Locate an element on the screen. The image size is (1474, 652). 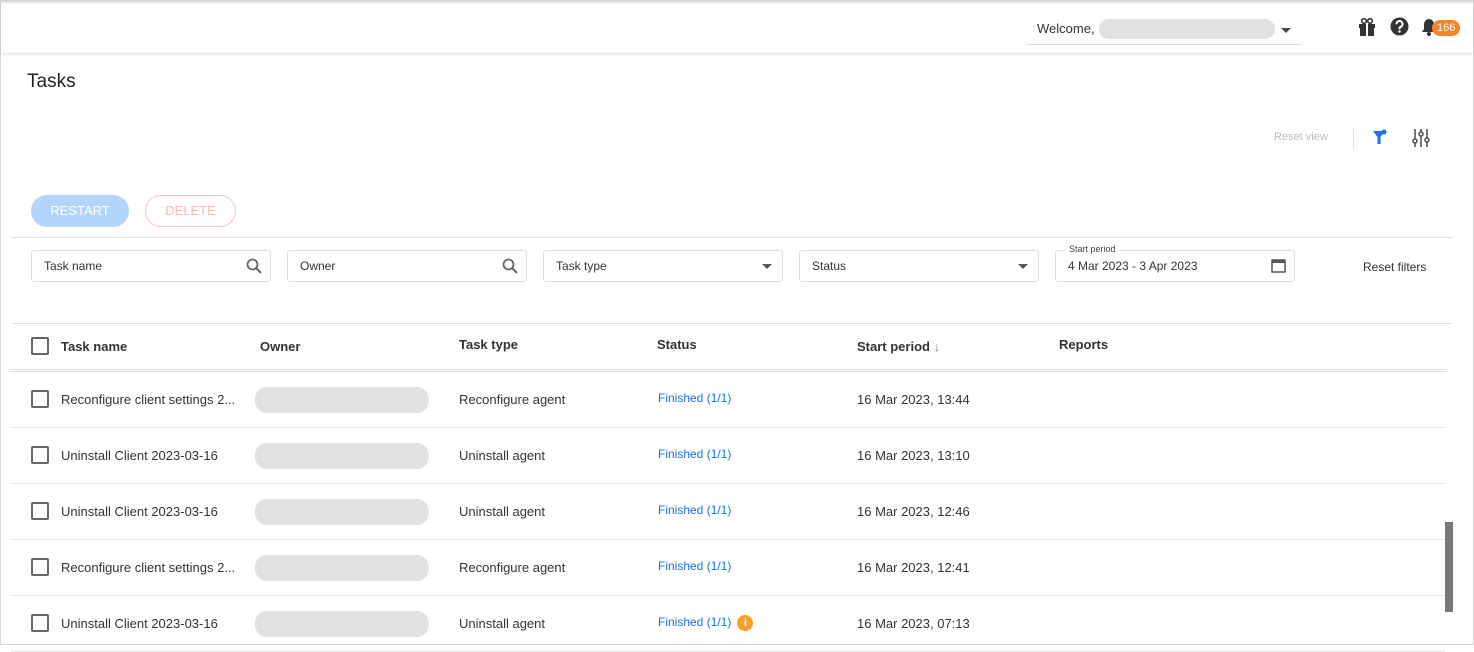
calendar-icon is located at coordinates (1278, 266).